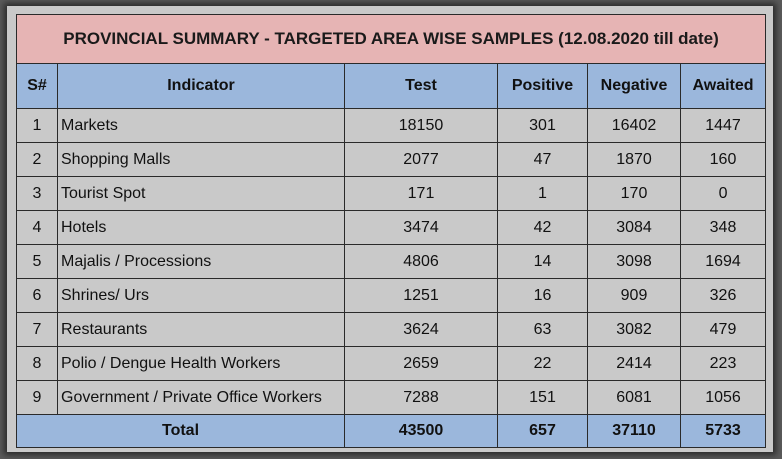  Describe the element at coordinates (723, 295) in the screenshot. I see `cell-awaited: 326` at that location.